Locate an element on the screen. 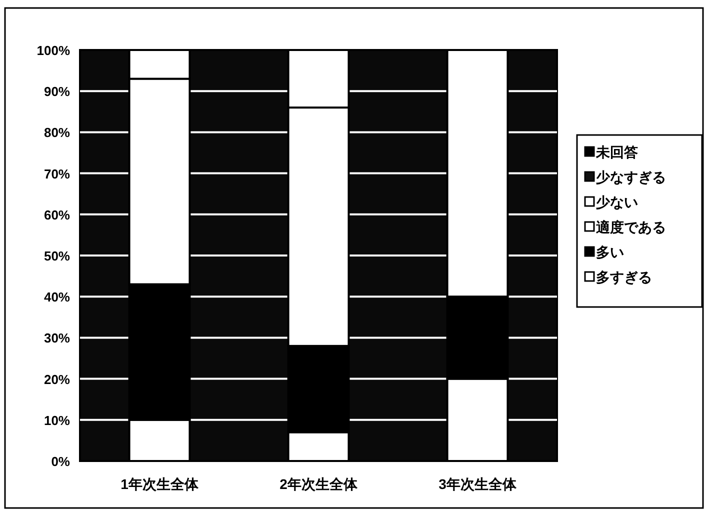 The height and width of the screenshot is (516, 708). x-tick-label: 2年次生全体 is located at coordinates (319, 484).